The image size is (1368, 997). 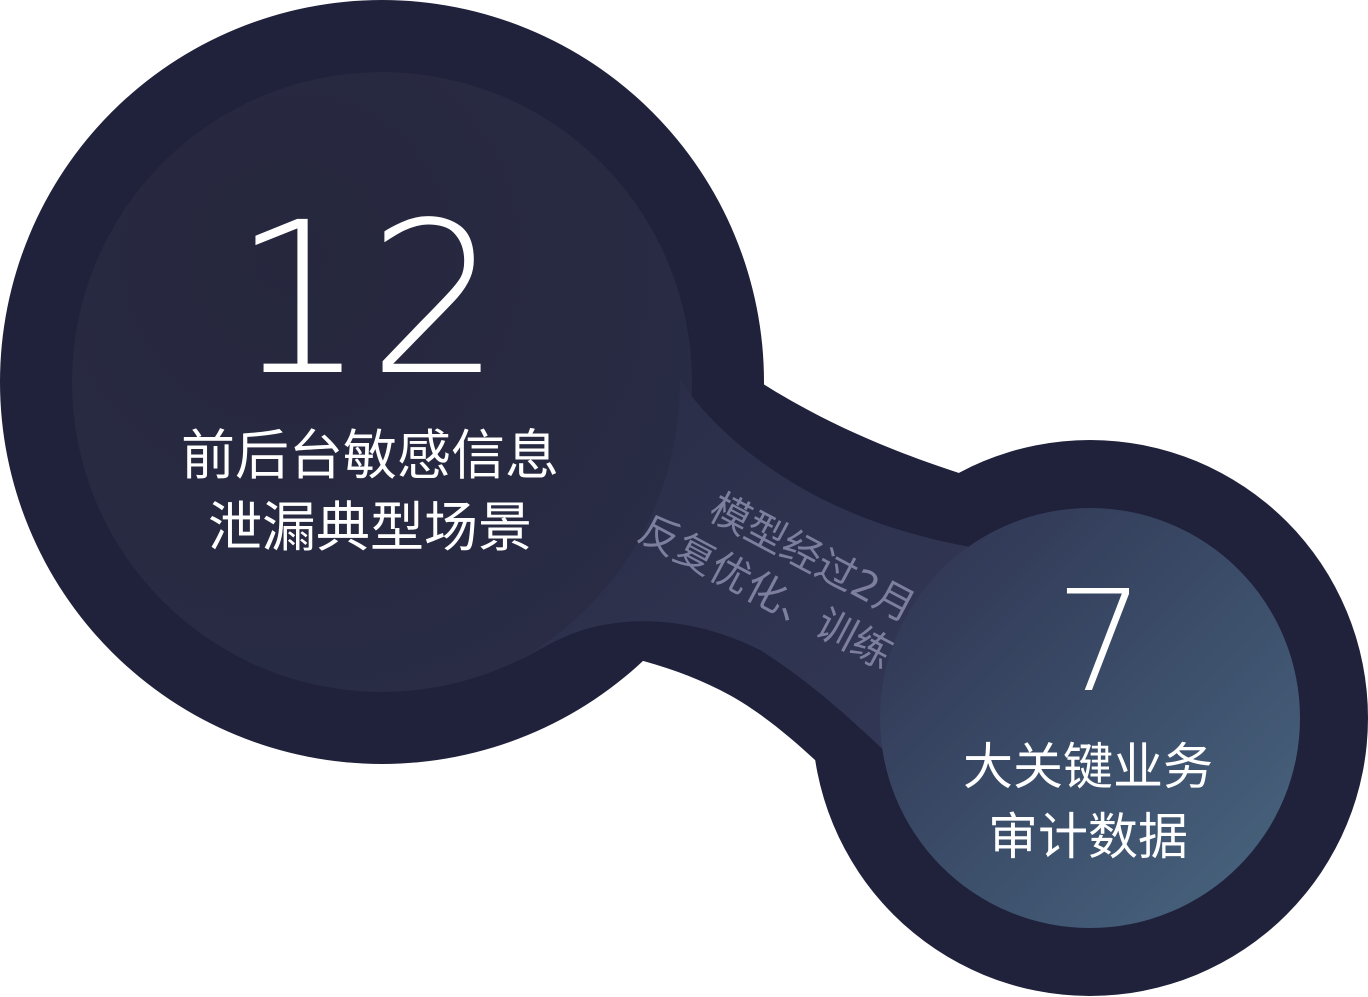 I want to click on right-stat-value: 7, so click(x=1099, y=642).